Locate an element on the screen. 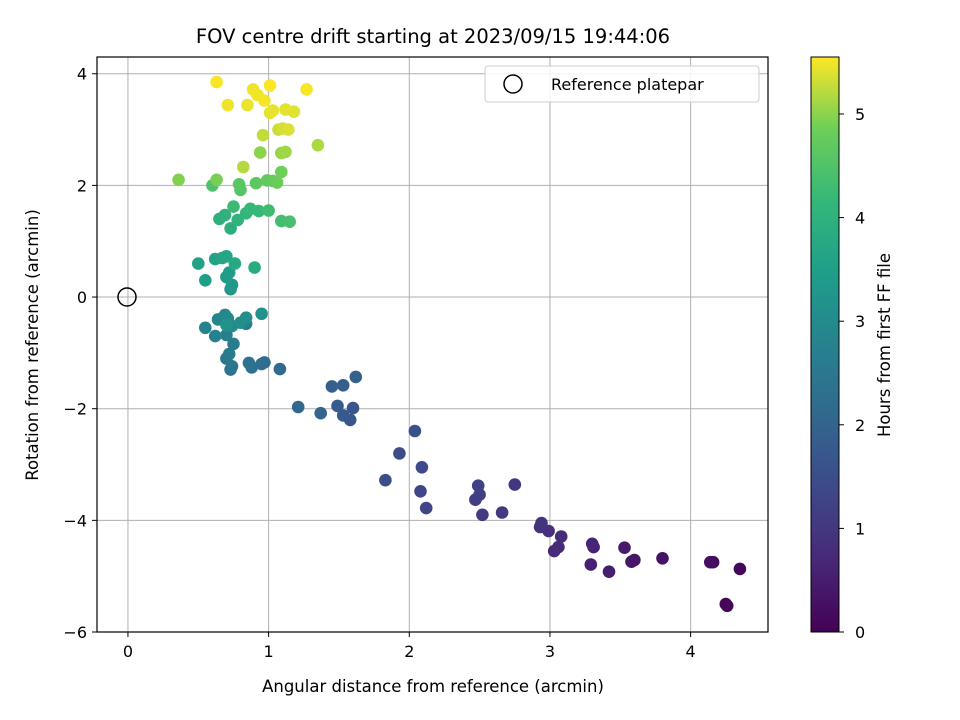 This screenshot has width=960, height=720. legend-marker is located at coordinates (513, 84).